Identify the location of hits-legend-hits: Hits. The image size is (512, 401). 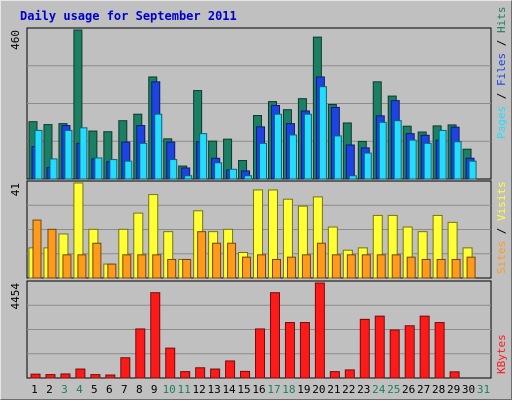
(501, 20).